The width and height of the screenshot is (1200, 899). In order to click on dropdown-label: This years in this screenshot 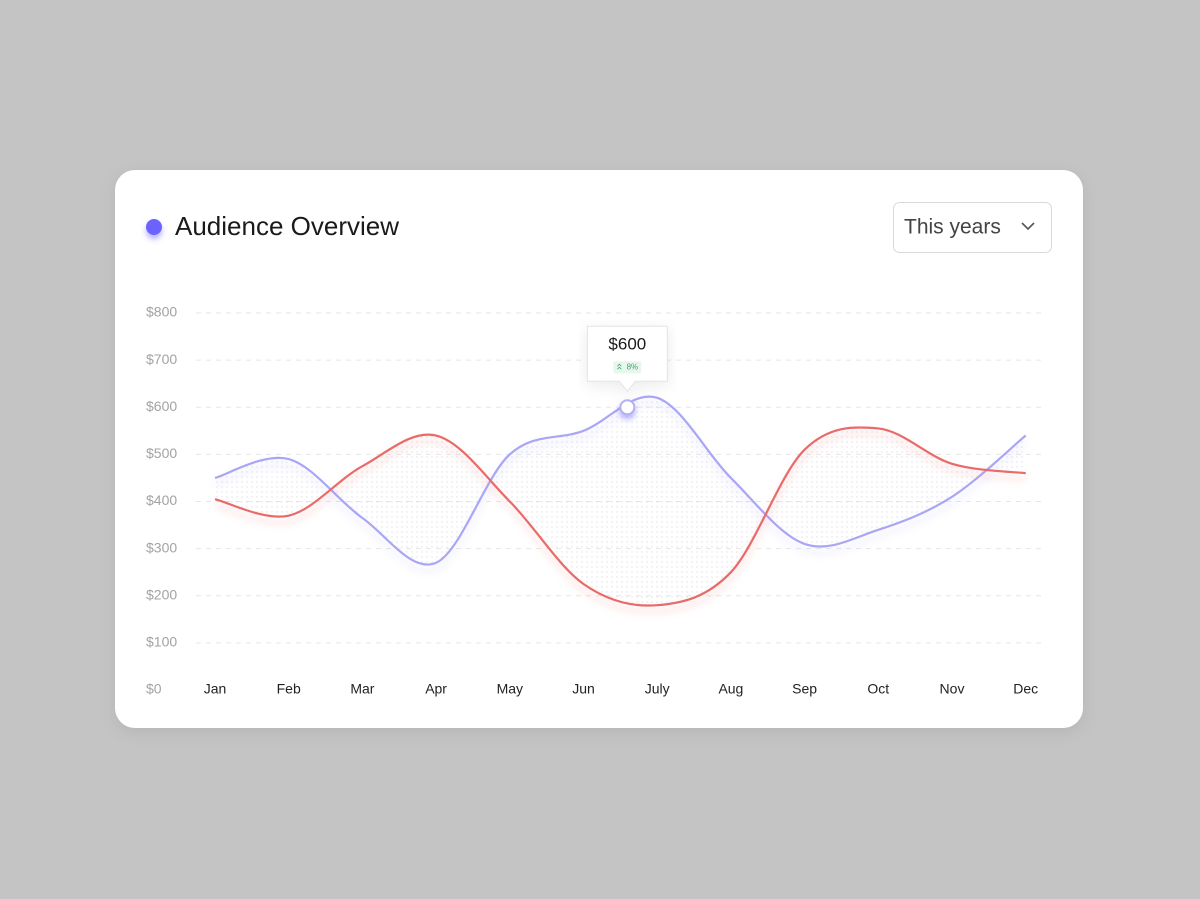, I will do `click(952, 227)`.